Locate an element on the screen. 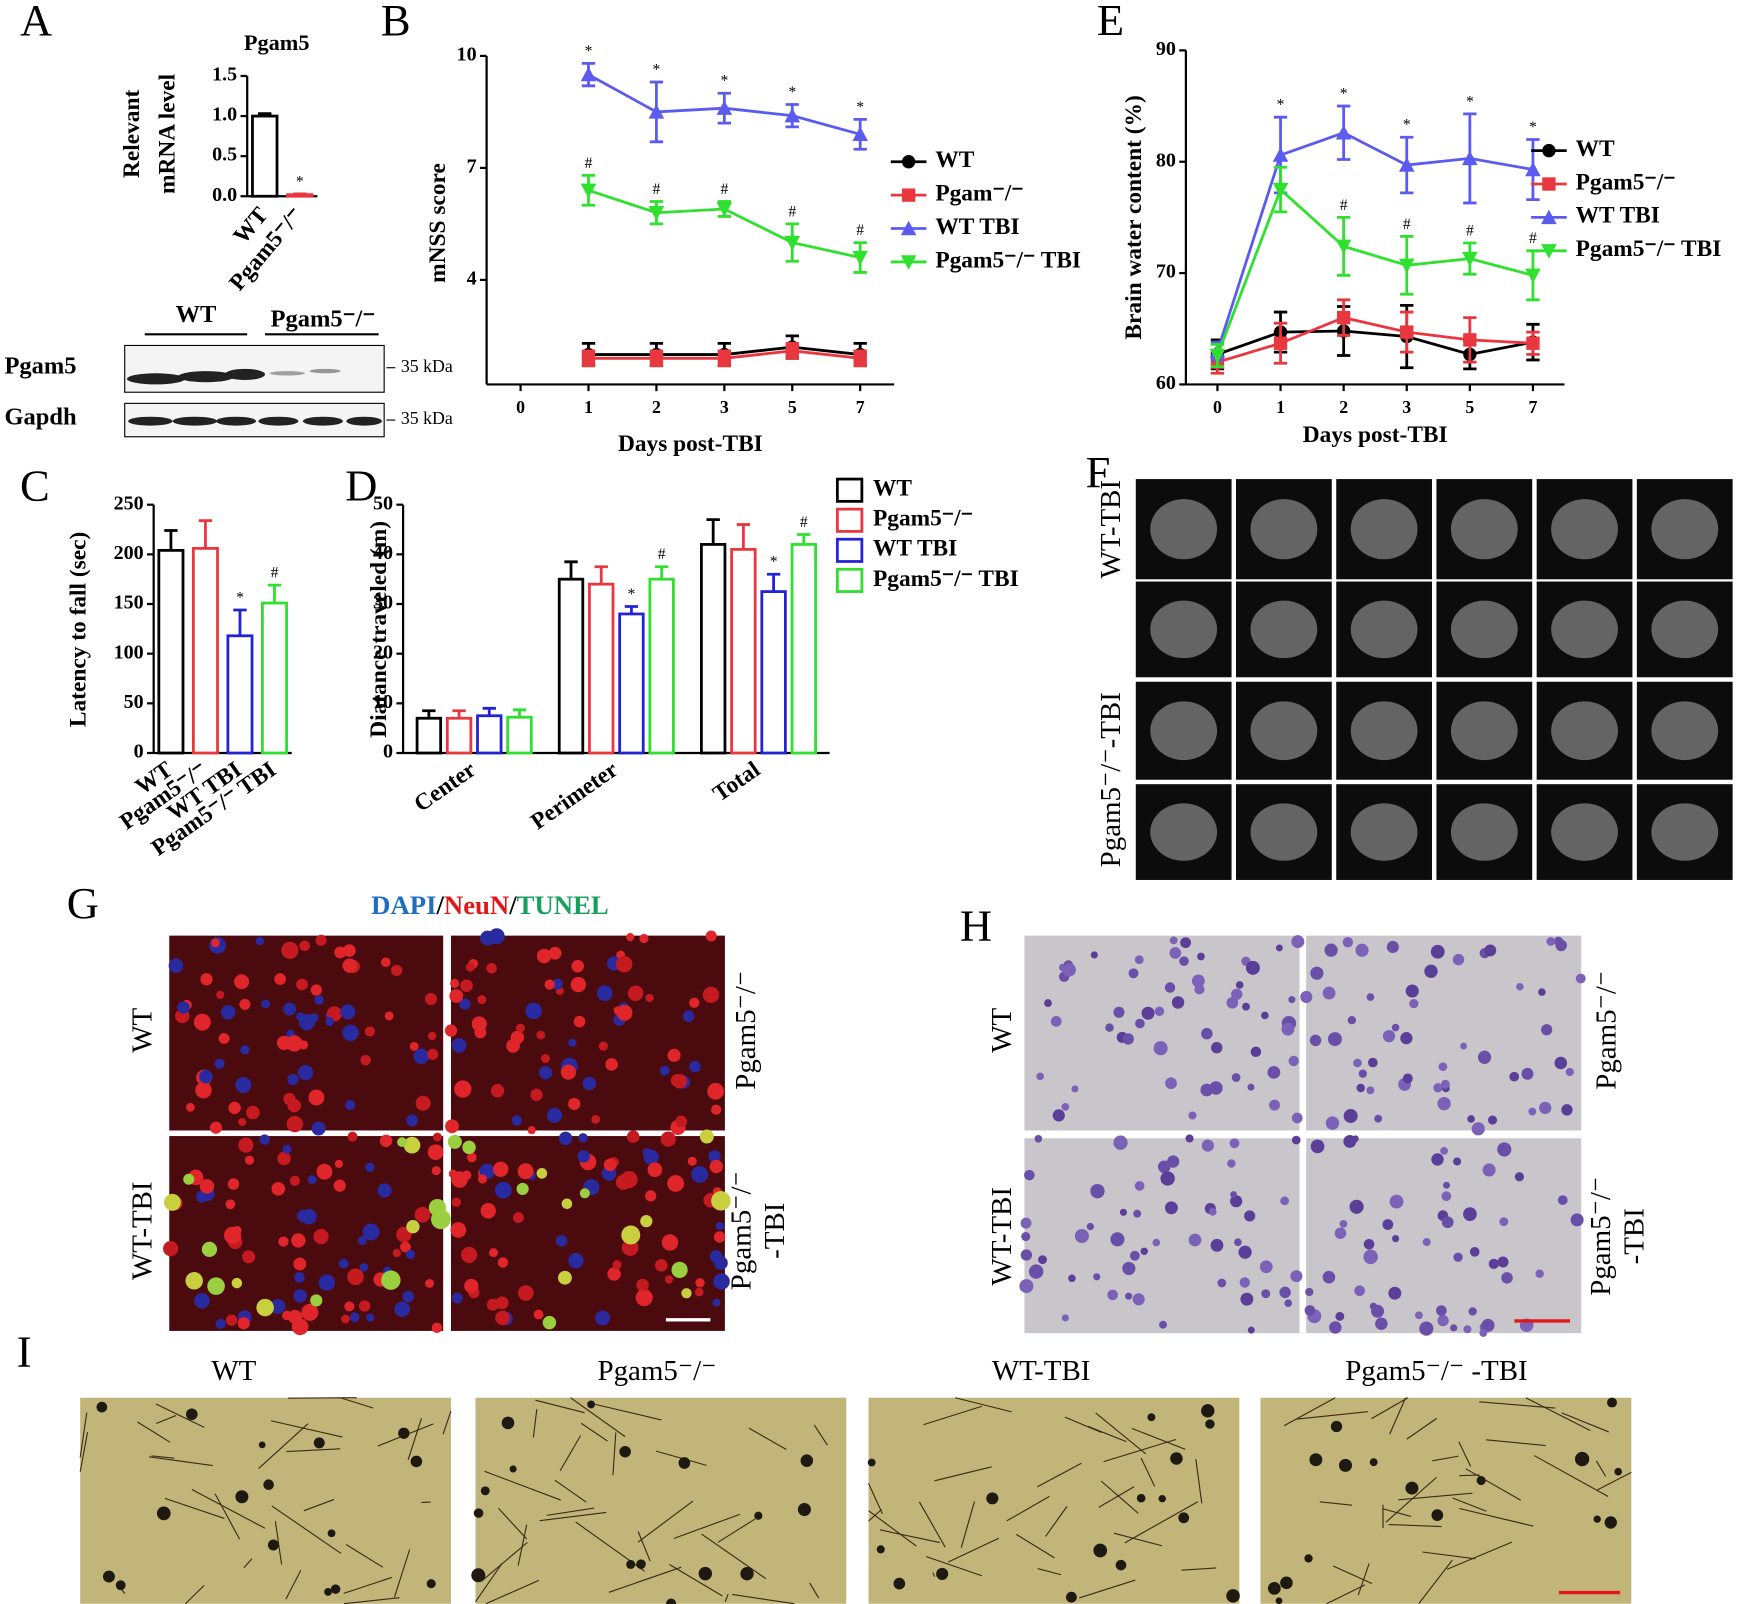 This screenshot has height=1604, width=1746. legend-label: WT TBI is located at coordinates (1618, 216).